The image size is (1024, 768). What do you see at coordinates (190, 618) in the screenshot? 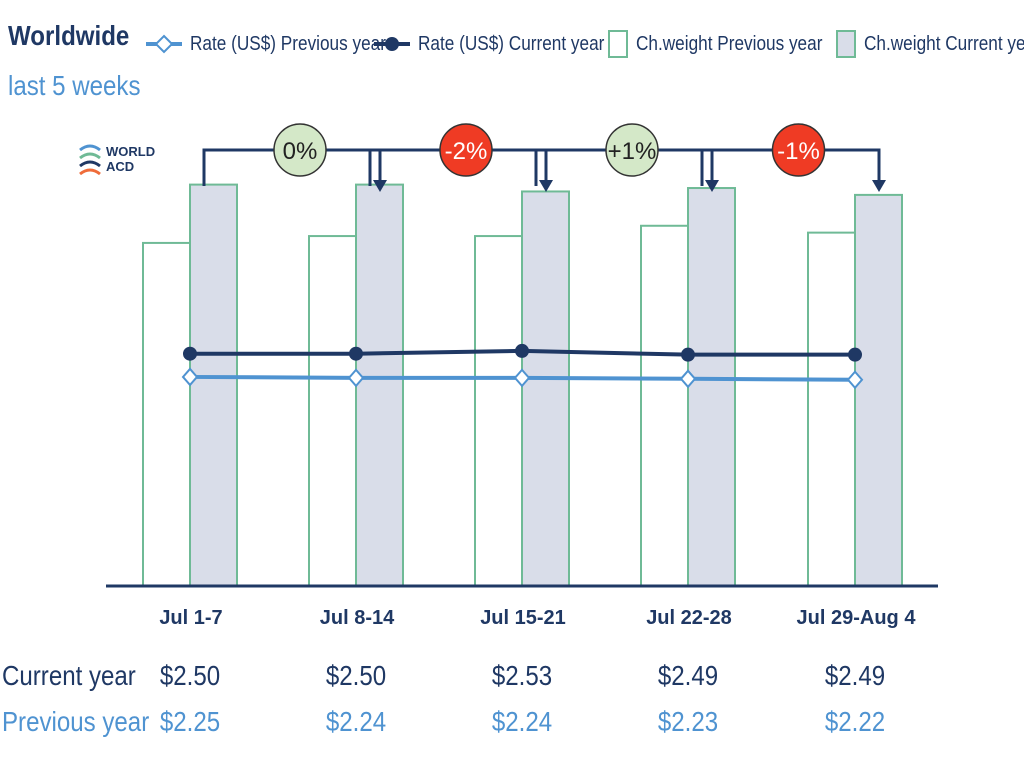
I see `x-tick-label: Jul 1-7` at bounding box center [190, 618].